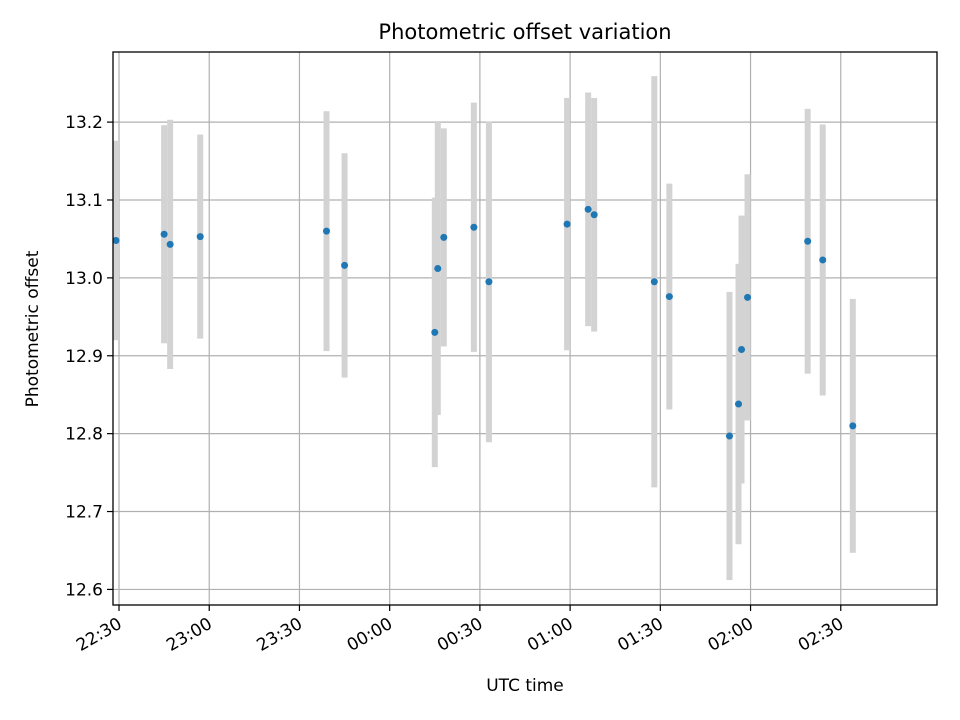  I want to click on y-tick-label: 13.0, so click(84, 279).